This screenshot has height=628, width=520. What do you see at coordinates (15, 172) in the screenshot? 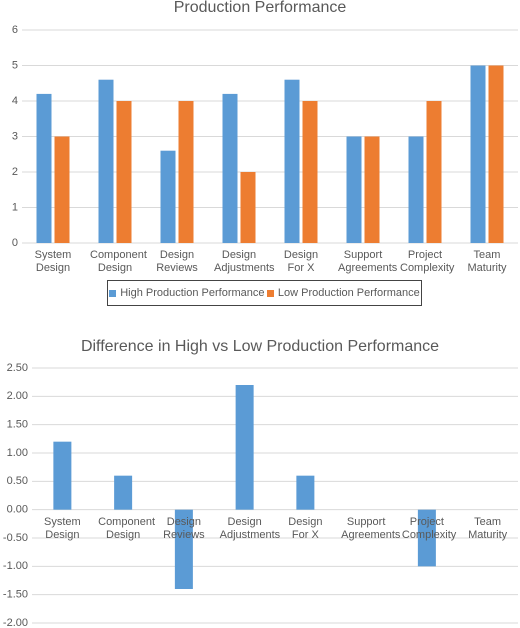
I see `y-tick-label: 2` at bounding box center [15, 172].